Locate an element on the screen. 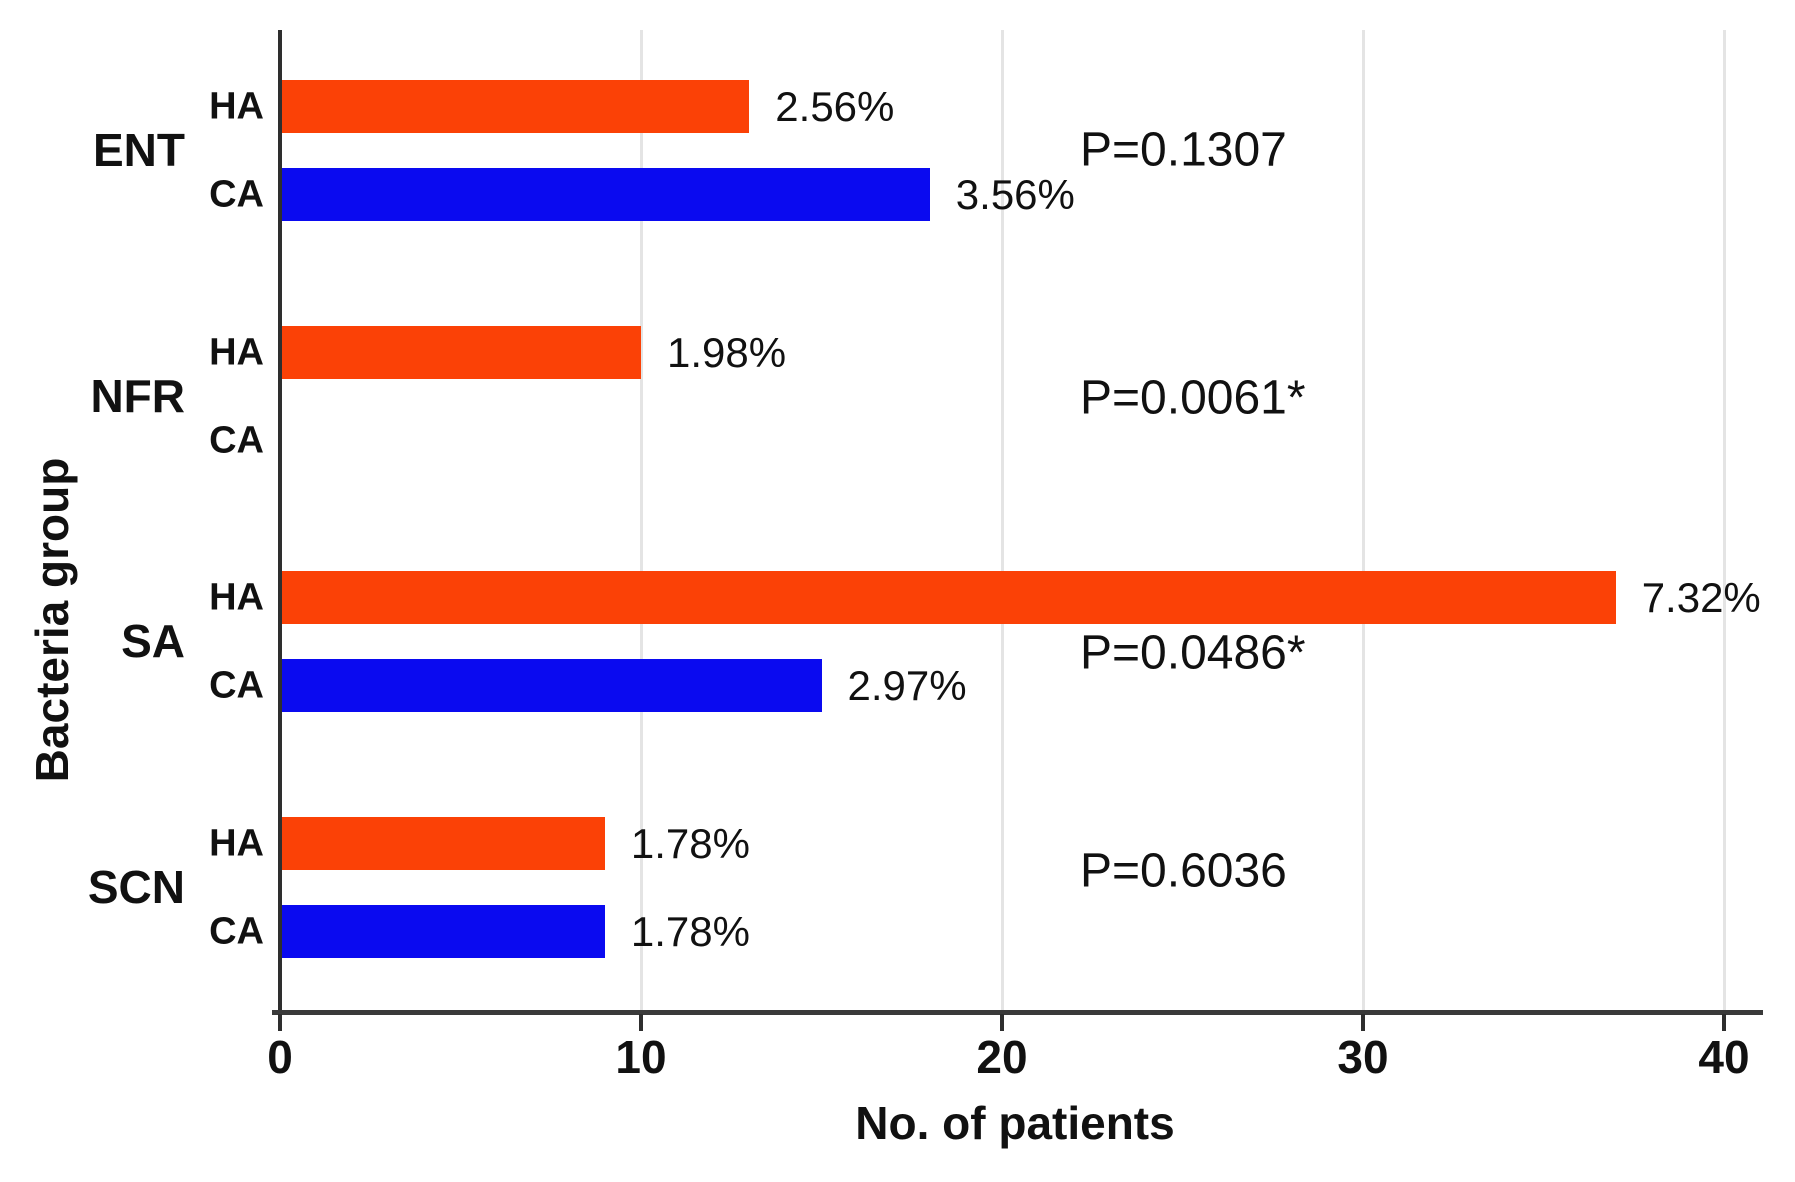 The image size is (1795, 1182). group-label-sa: SA is located at coordinates (153, 641).